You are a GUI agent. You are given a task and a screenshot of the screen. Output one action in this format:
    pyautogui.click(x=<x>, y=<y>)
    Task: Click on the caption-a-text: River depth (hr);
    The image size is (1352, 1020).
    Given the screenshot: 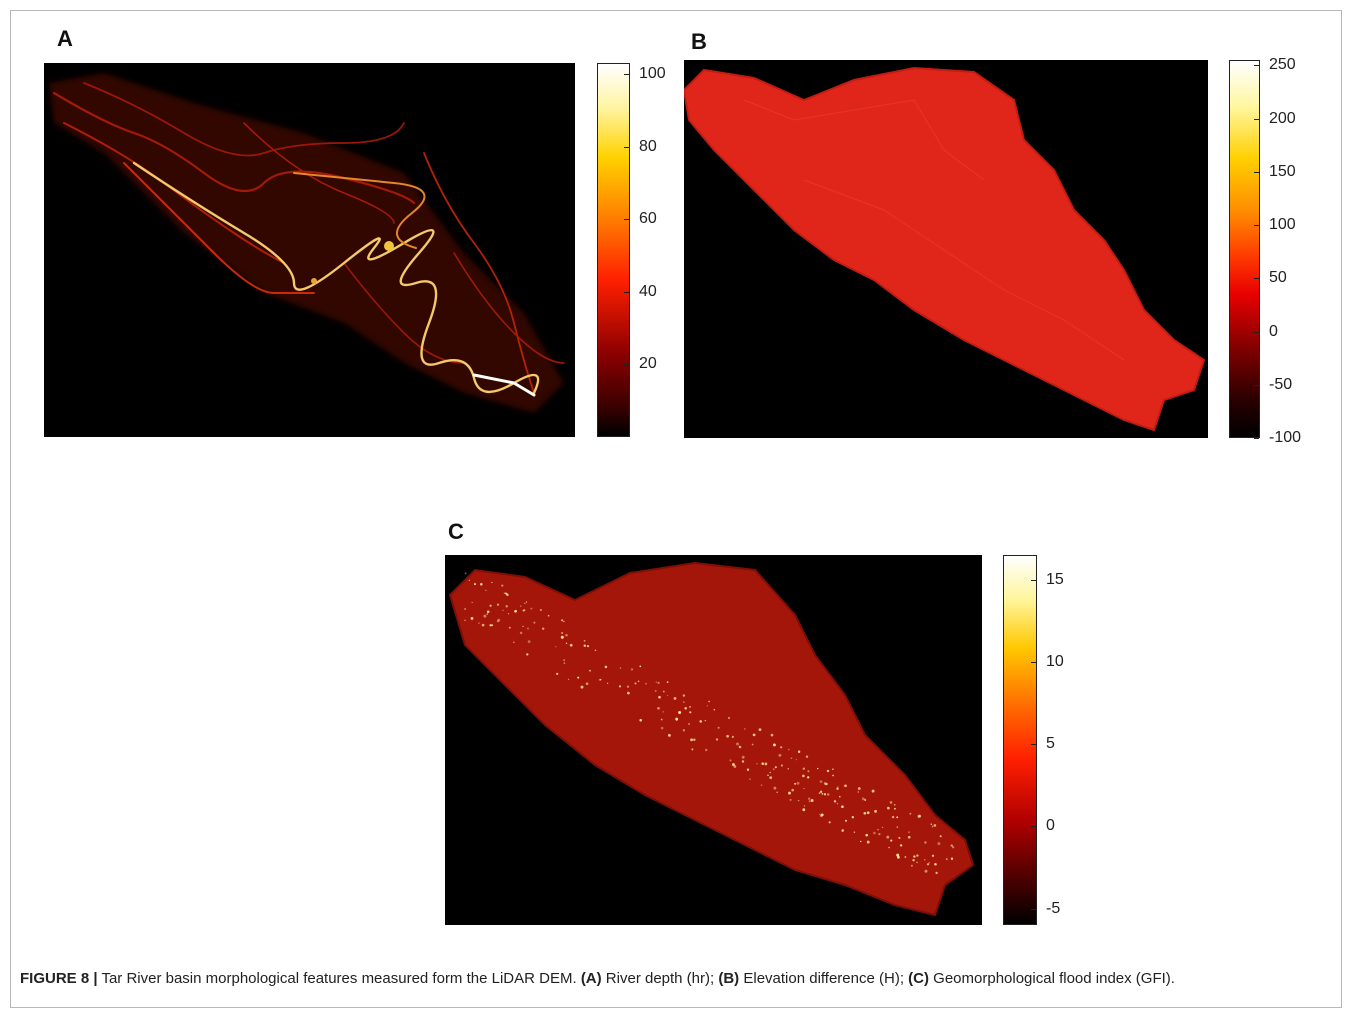 What is the action you would take?
    pyautogui.click(x=660, y=978)
    